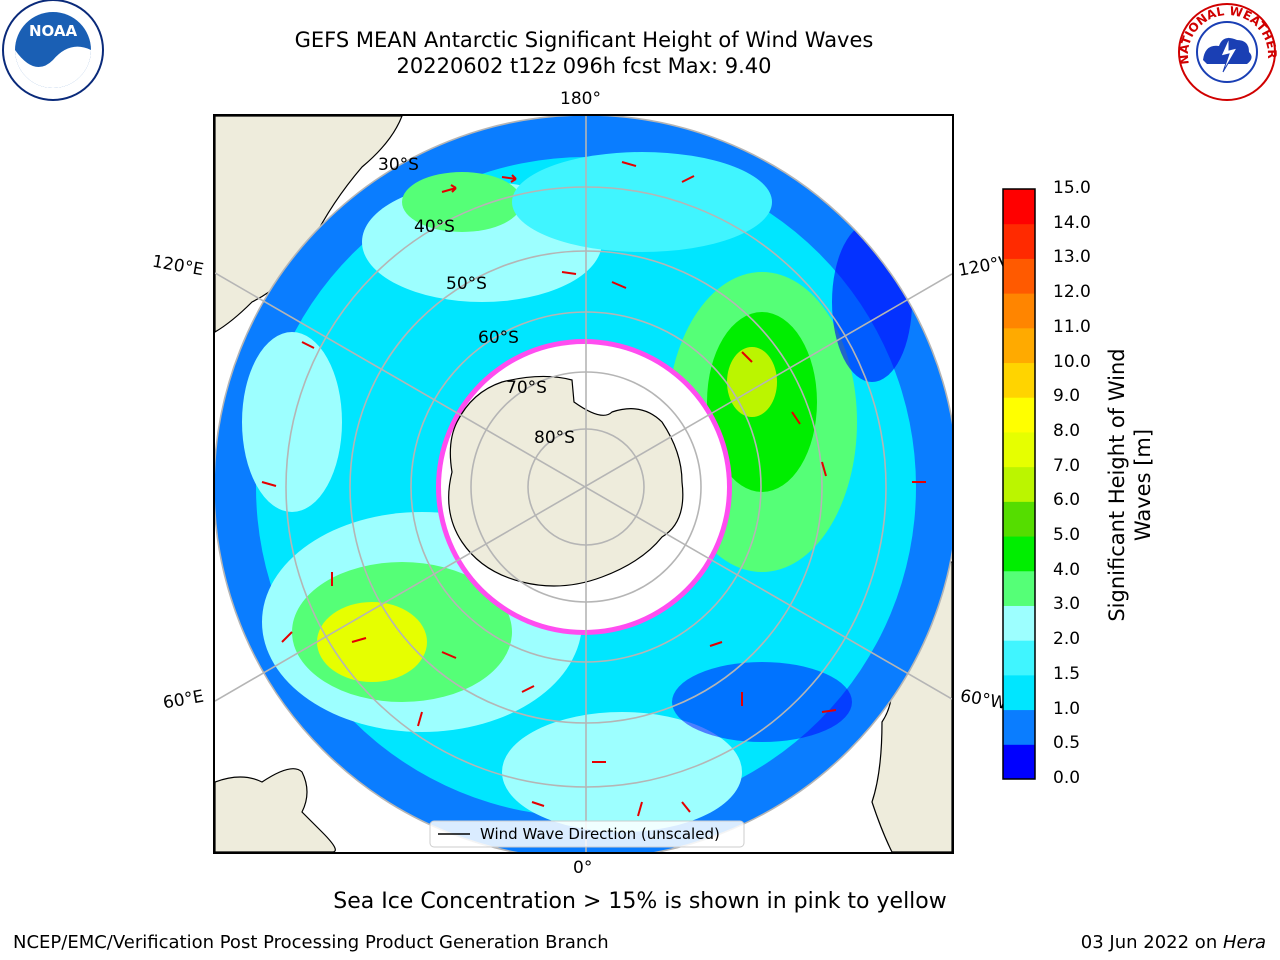 The height and width of the screenshot is (960, 1280). What do you see at coordinates (1067, 639) in the screenshot?
I see `colorbar-tick-label: 2.0` at bounding box center [1067, 639].